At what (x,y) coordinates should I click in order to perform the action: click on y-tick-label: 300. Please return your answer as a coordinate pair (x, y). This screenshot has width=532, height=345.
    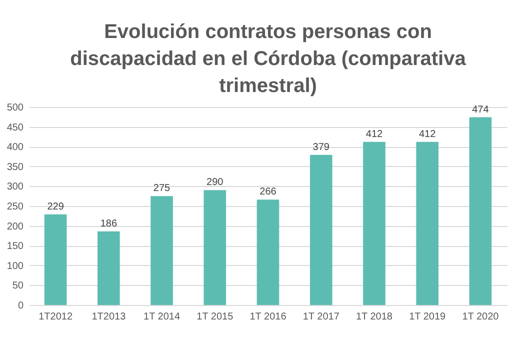
    Looking at the image, I should click on (15, 187).